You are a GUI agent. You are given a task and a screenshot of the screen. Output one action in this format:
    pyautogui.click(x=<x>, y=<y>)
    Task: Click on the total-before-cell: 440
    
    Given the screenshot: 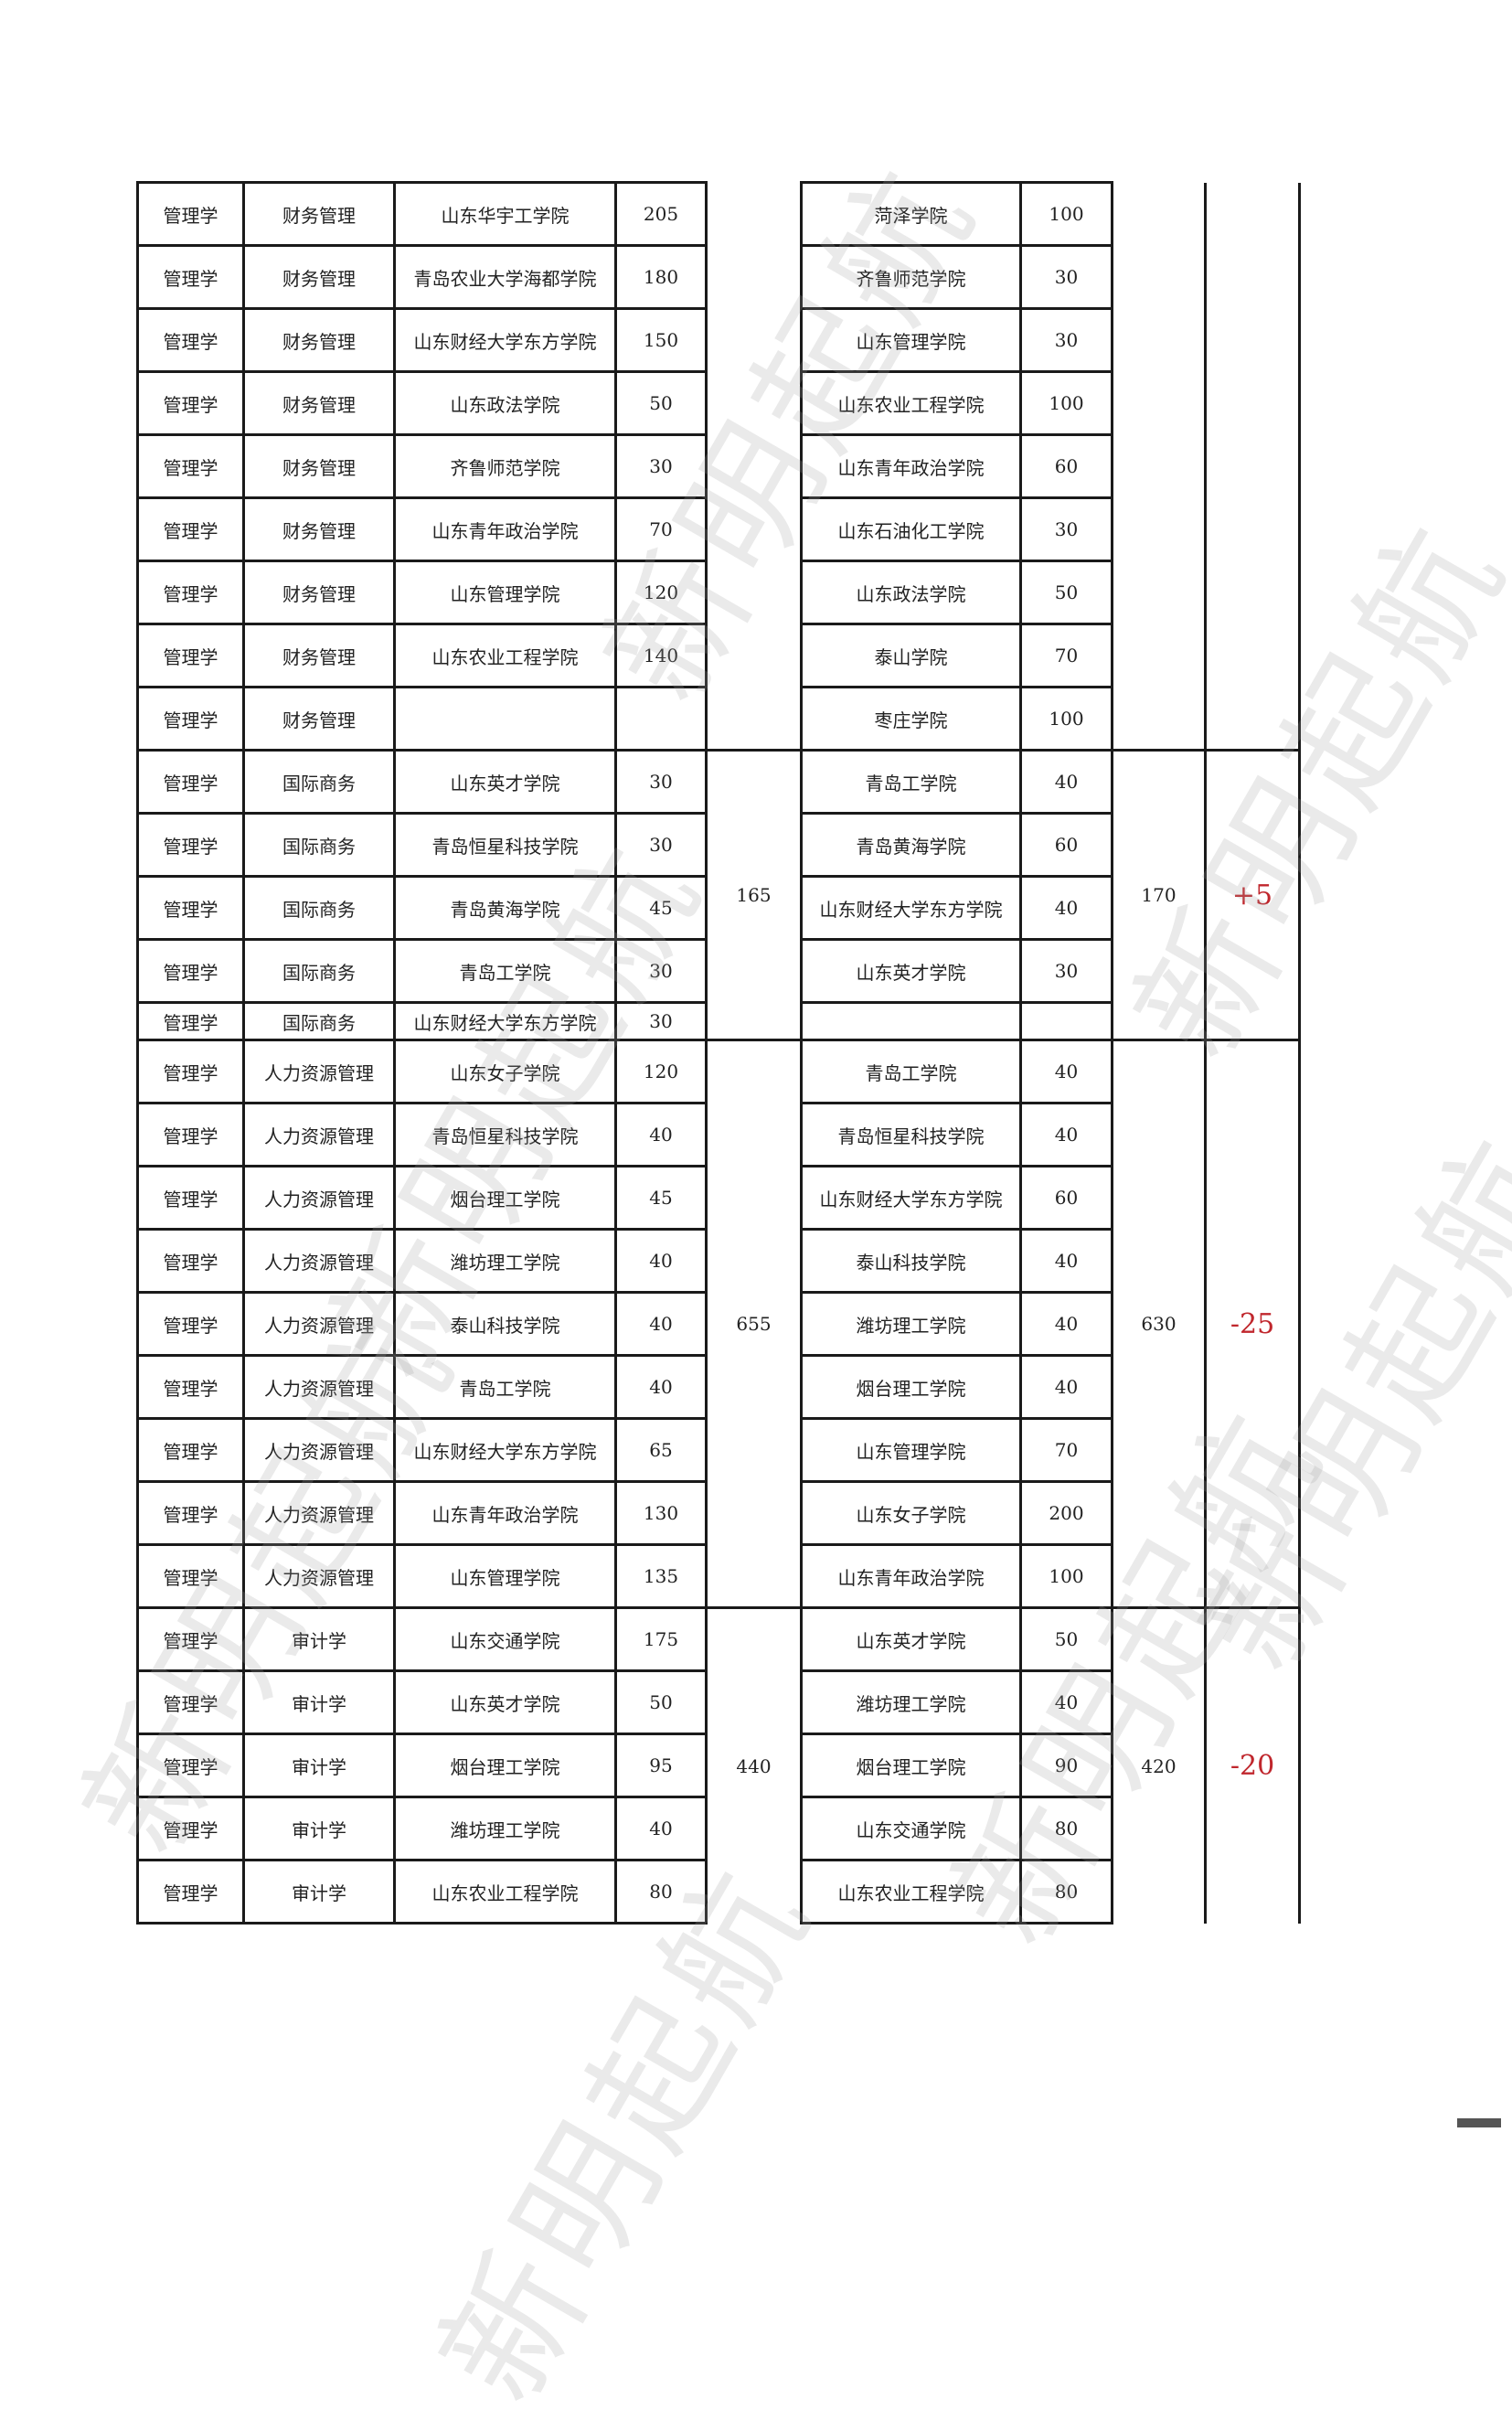 What is the action you would take?
    pyautogui.click(x=754, y=1765)
    